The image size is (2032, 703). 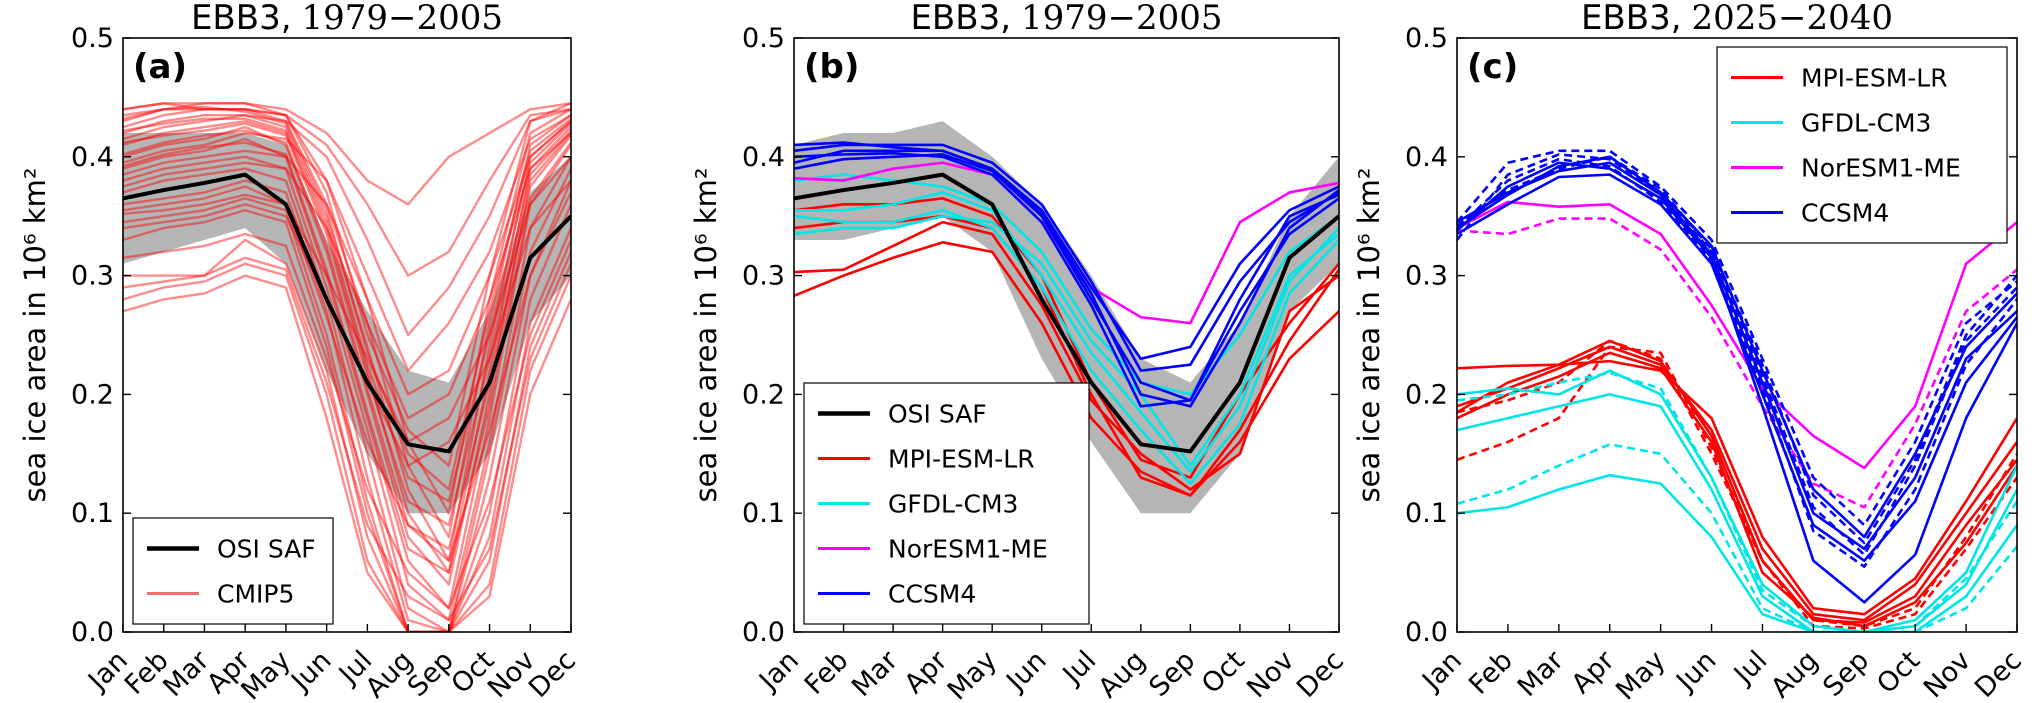 I want to click on x-tick-label: Jun, so click(x=1695, y=671).